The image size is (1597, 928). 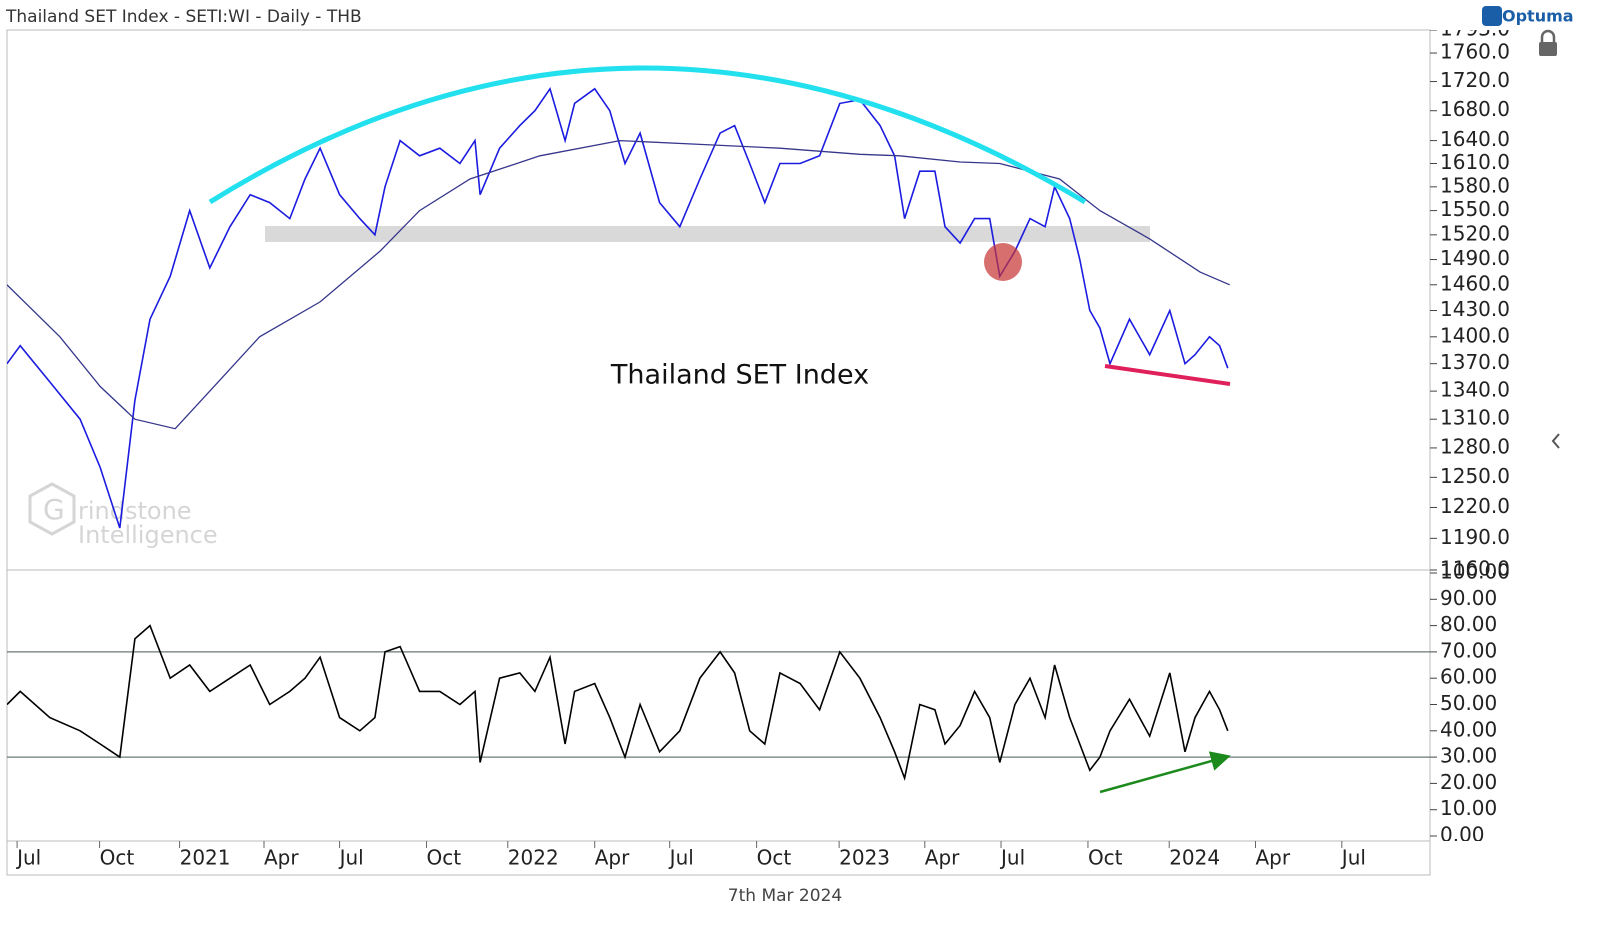 What do you see at coordinates (1475, 80) in the screenshot?
I see `y-tick-label: 1720.0` at bounding box center [1475, 80].